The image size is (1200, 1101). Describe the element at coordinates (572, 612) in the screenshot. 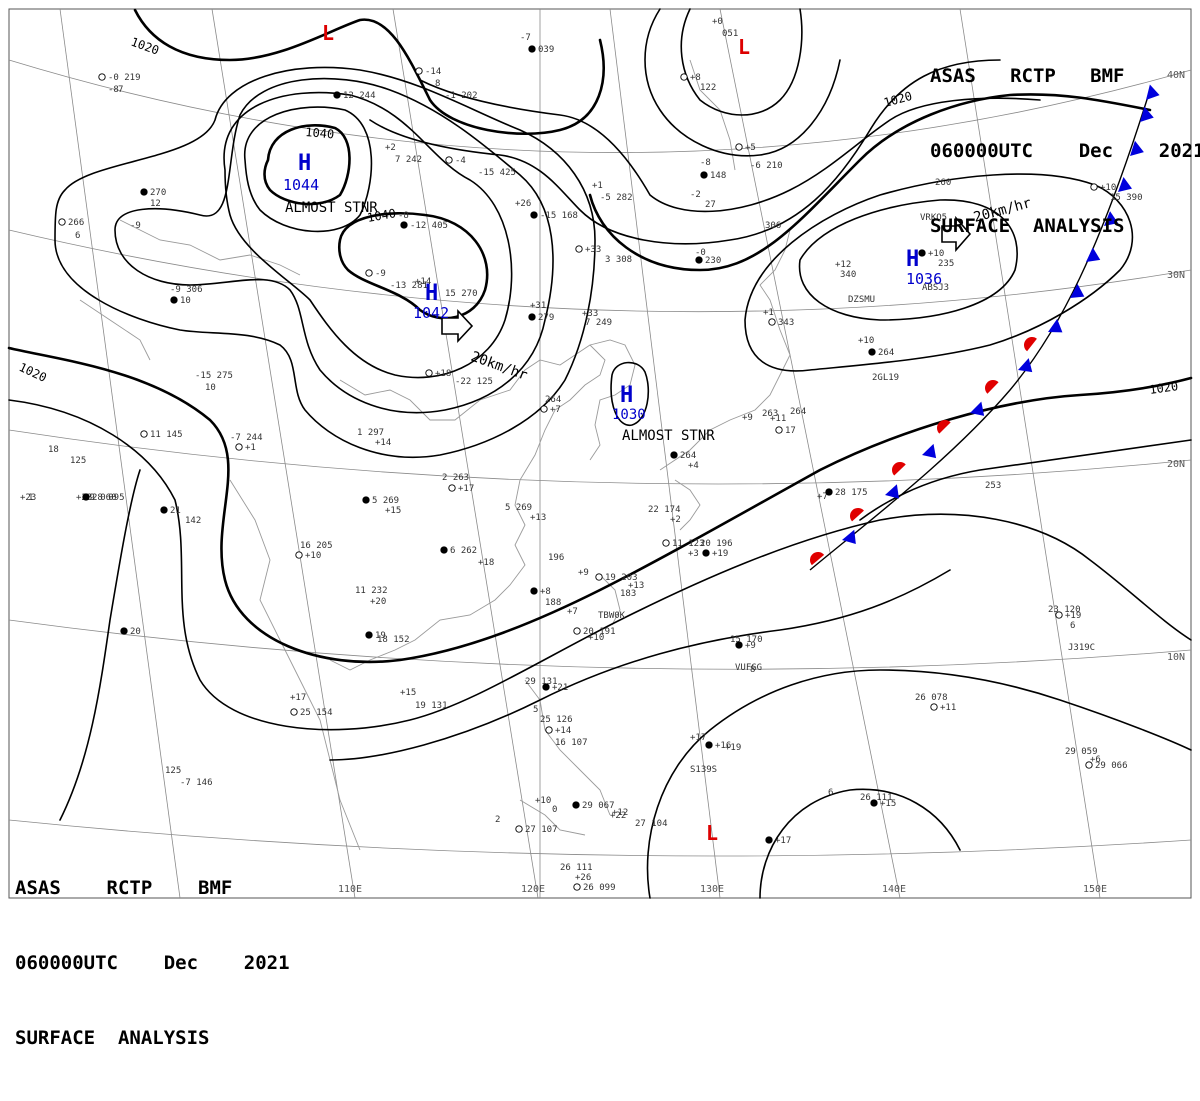

I see `station-value: +7` at that location.